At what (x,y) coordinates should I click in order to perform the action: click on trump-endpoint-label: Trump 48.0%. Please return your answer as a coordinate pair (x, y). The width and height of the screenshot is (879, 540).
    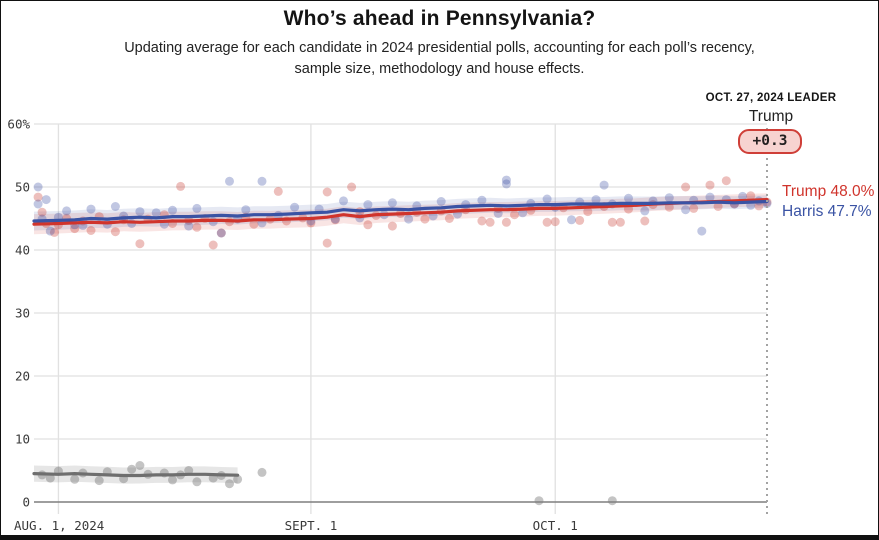
    Looking at the image, I should click on (828, 191).